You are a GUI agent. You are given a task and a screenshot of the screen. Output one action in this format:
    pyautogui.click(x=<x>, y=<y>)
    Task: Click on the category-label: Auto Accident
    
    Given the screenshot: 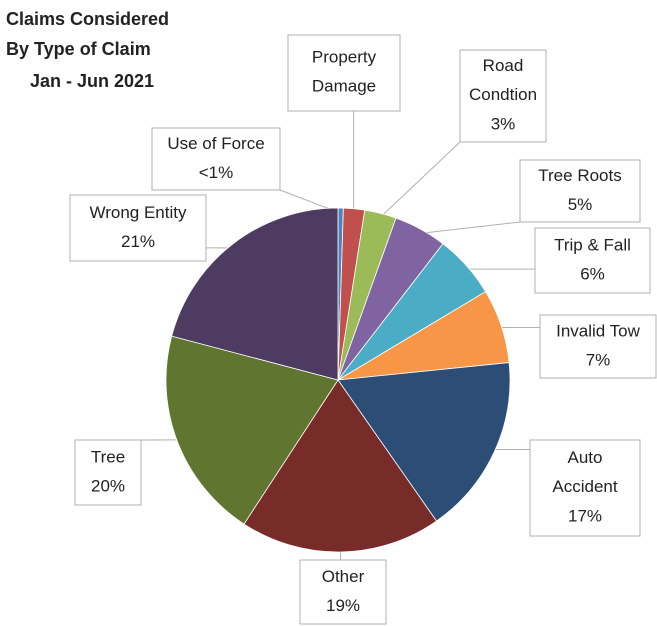 What is the action you would take?
    pyautogui.click(x=584, y=472)
    